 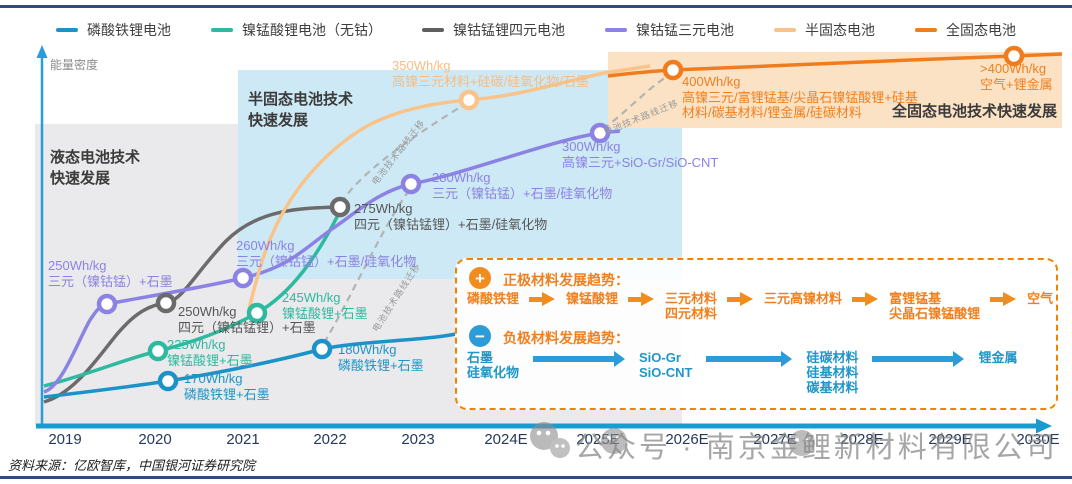 What do you see at coordinates (132, 465) in the screenshot?
I see `source-note: 资料来源：亿欧智库，中国银河证券研究院` at bounding box center [132, 465].